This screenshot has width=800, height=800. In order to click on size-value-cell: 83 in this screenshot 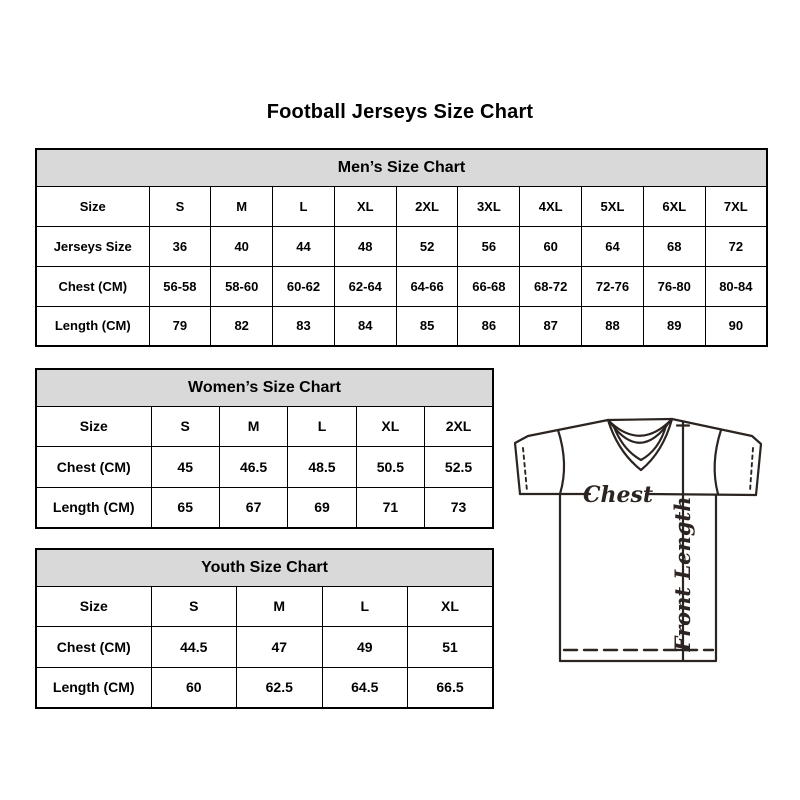, I will do `click(303, 326)`.